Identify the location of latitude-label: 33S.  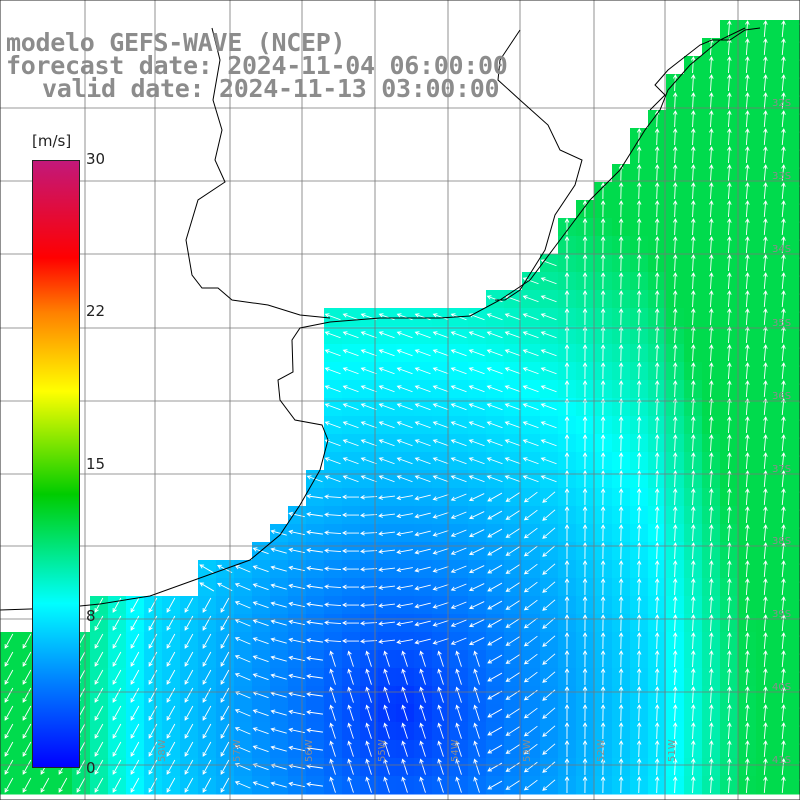
(781, 176).